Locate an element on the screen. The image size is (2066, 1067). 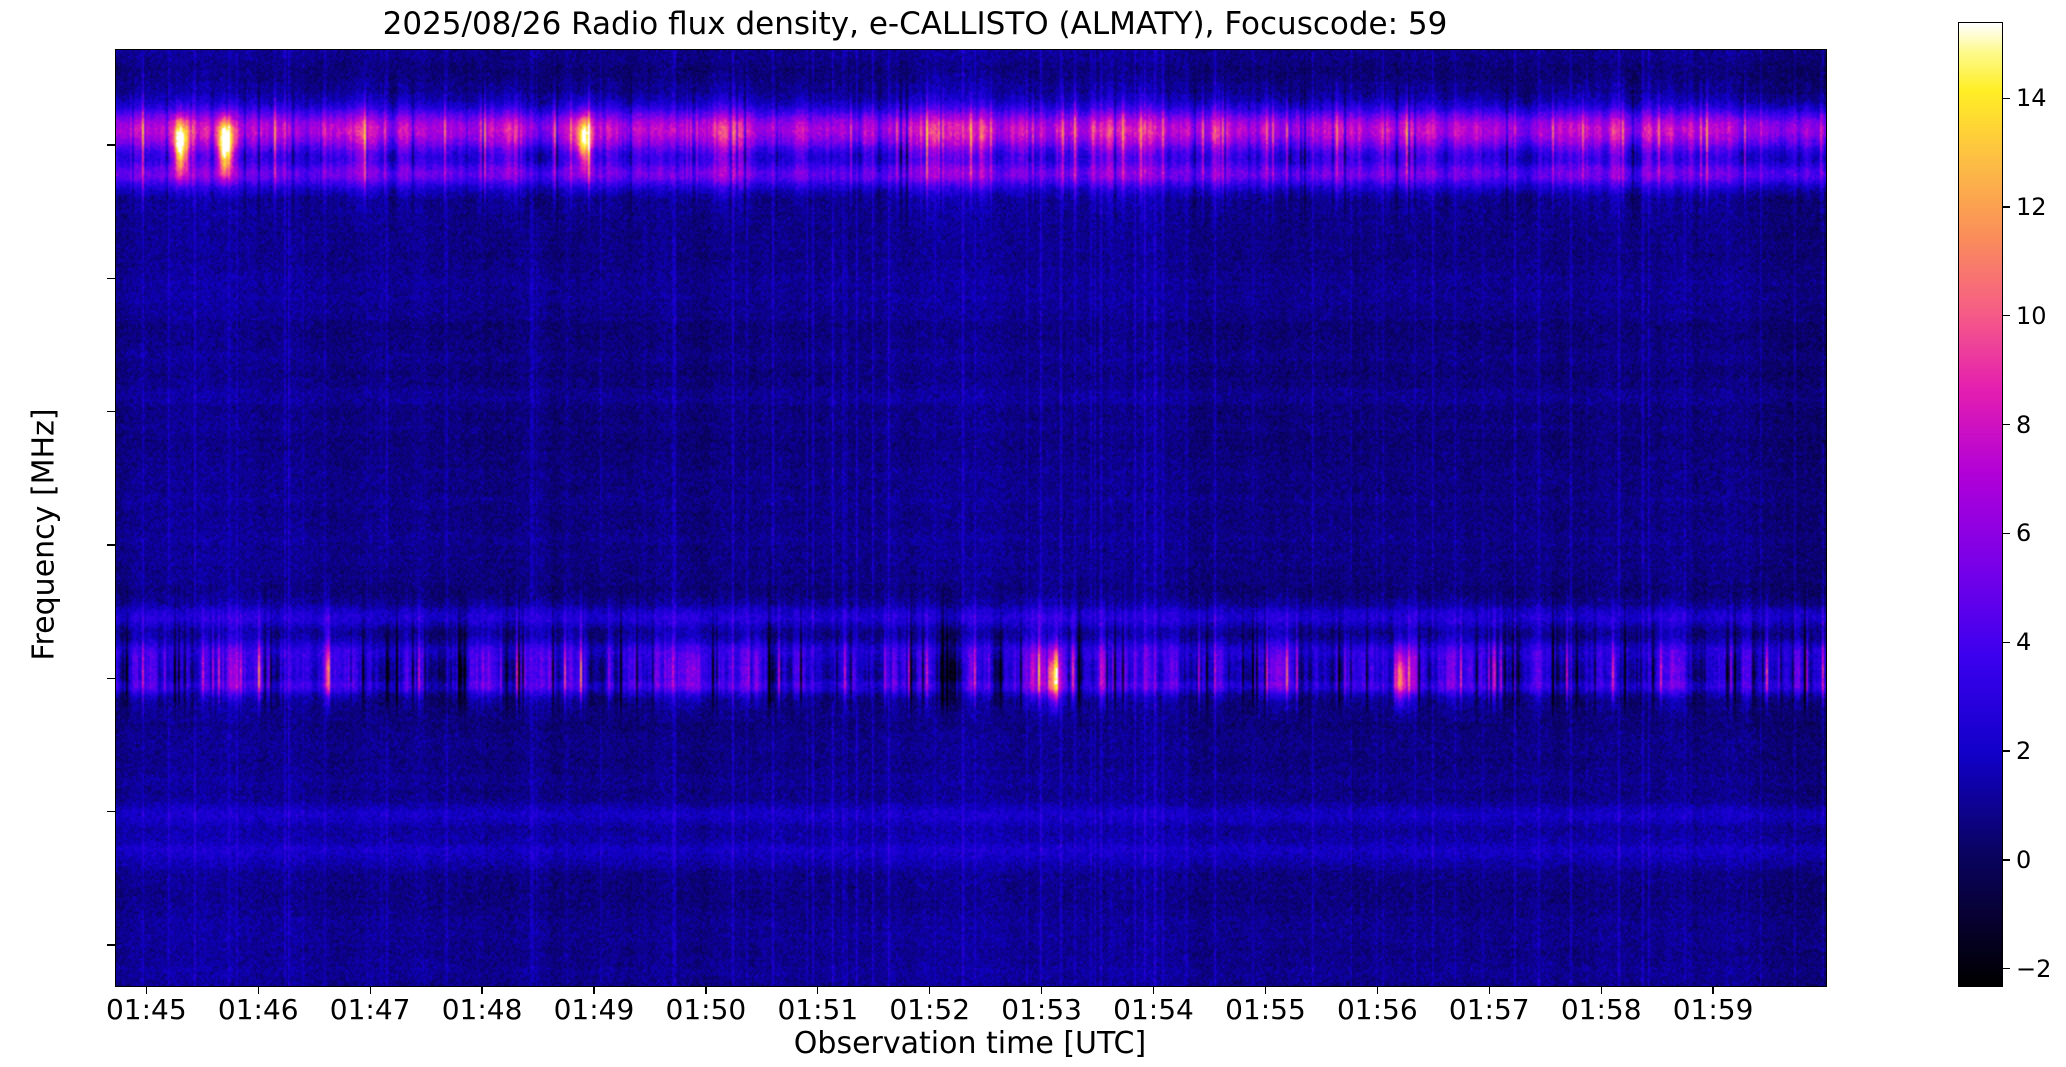
x-tick-label: 01:53 is located at coordinates (1041, 1009).